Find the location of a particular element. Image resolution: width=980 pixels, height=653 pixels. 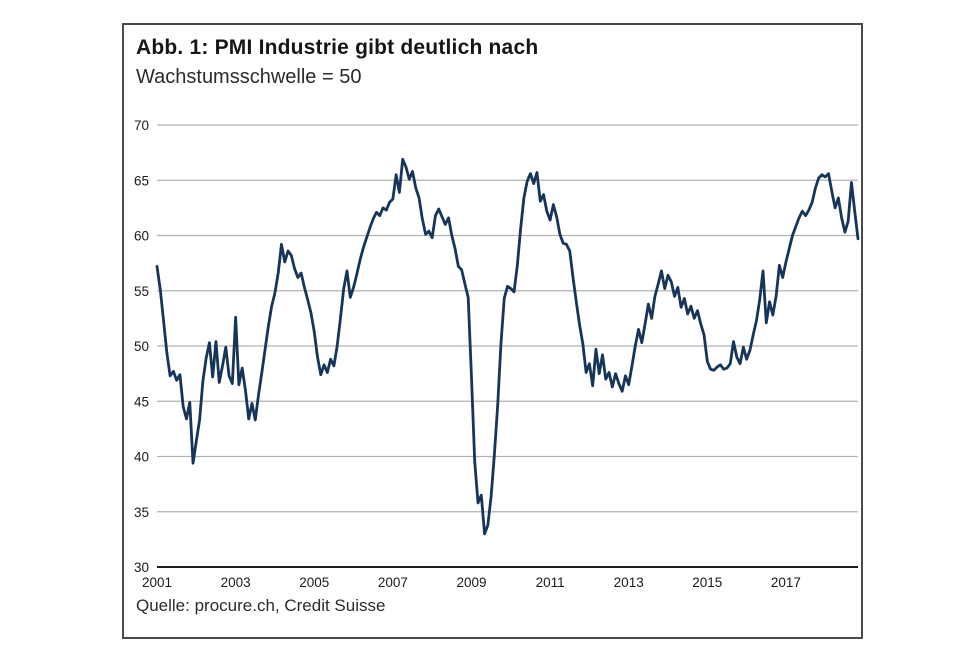

x-tick-label-2017: 2017 is located at coordinates (786, 582).